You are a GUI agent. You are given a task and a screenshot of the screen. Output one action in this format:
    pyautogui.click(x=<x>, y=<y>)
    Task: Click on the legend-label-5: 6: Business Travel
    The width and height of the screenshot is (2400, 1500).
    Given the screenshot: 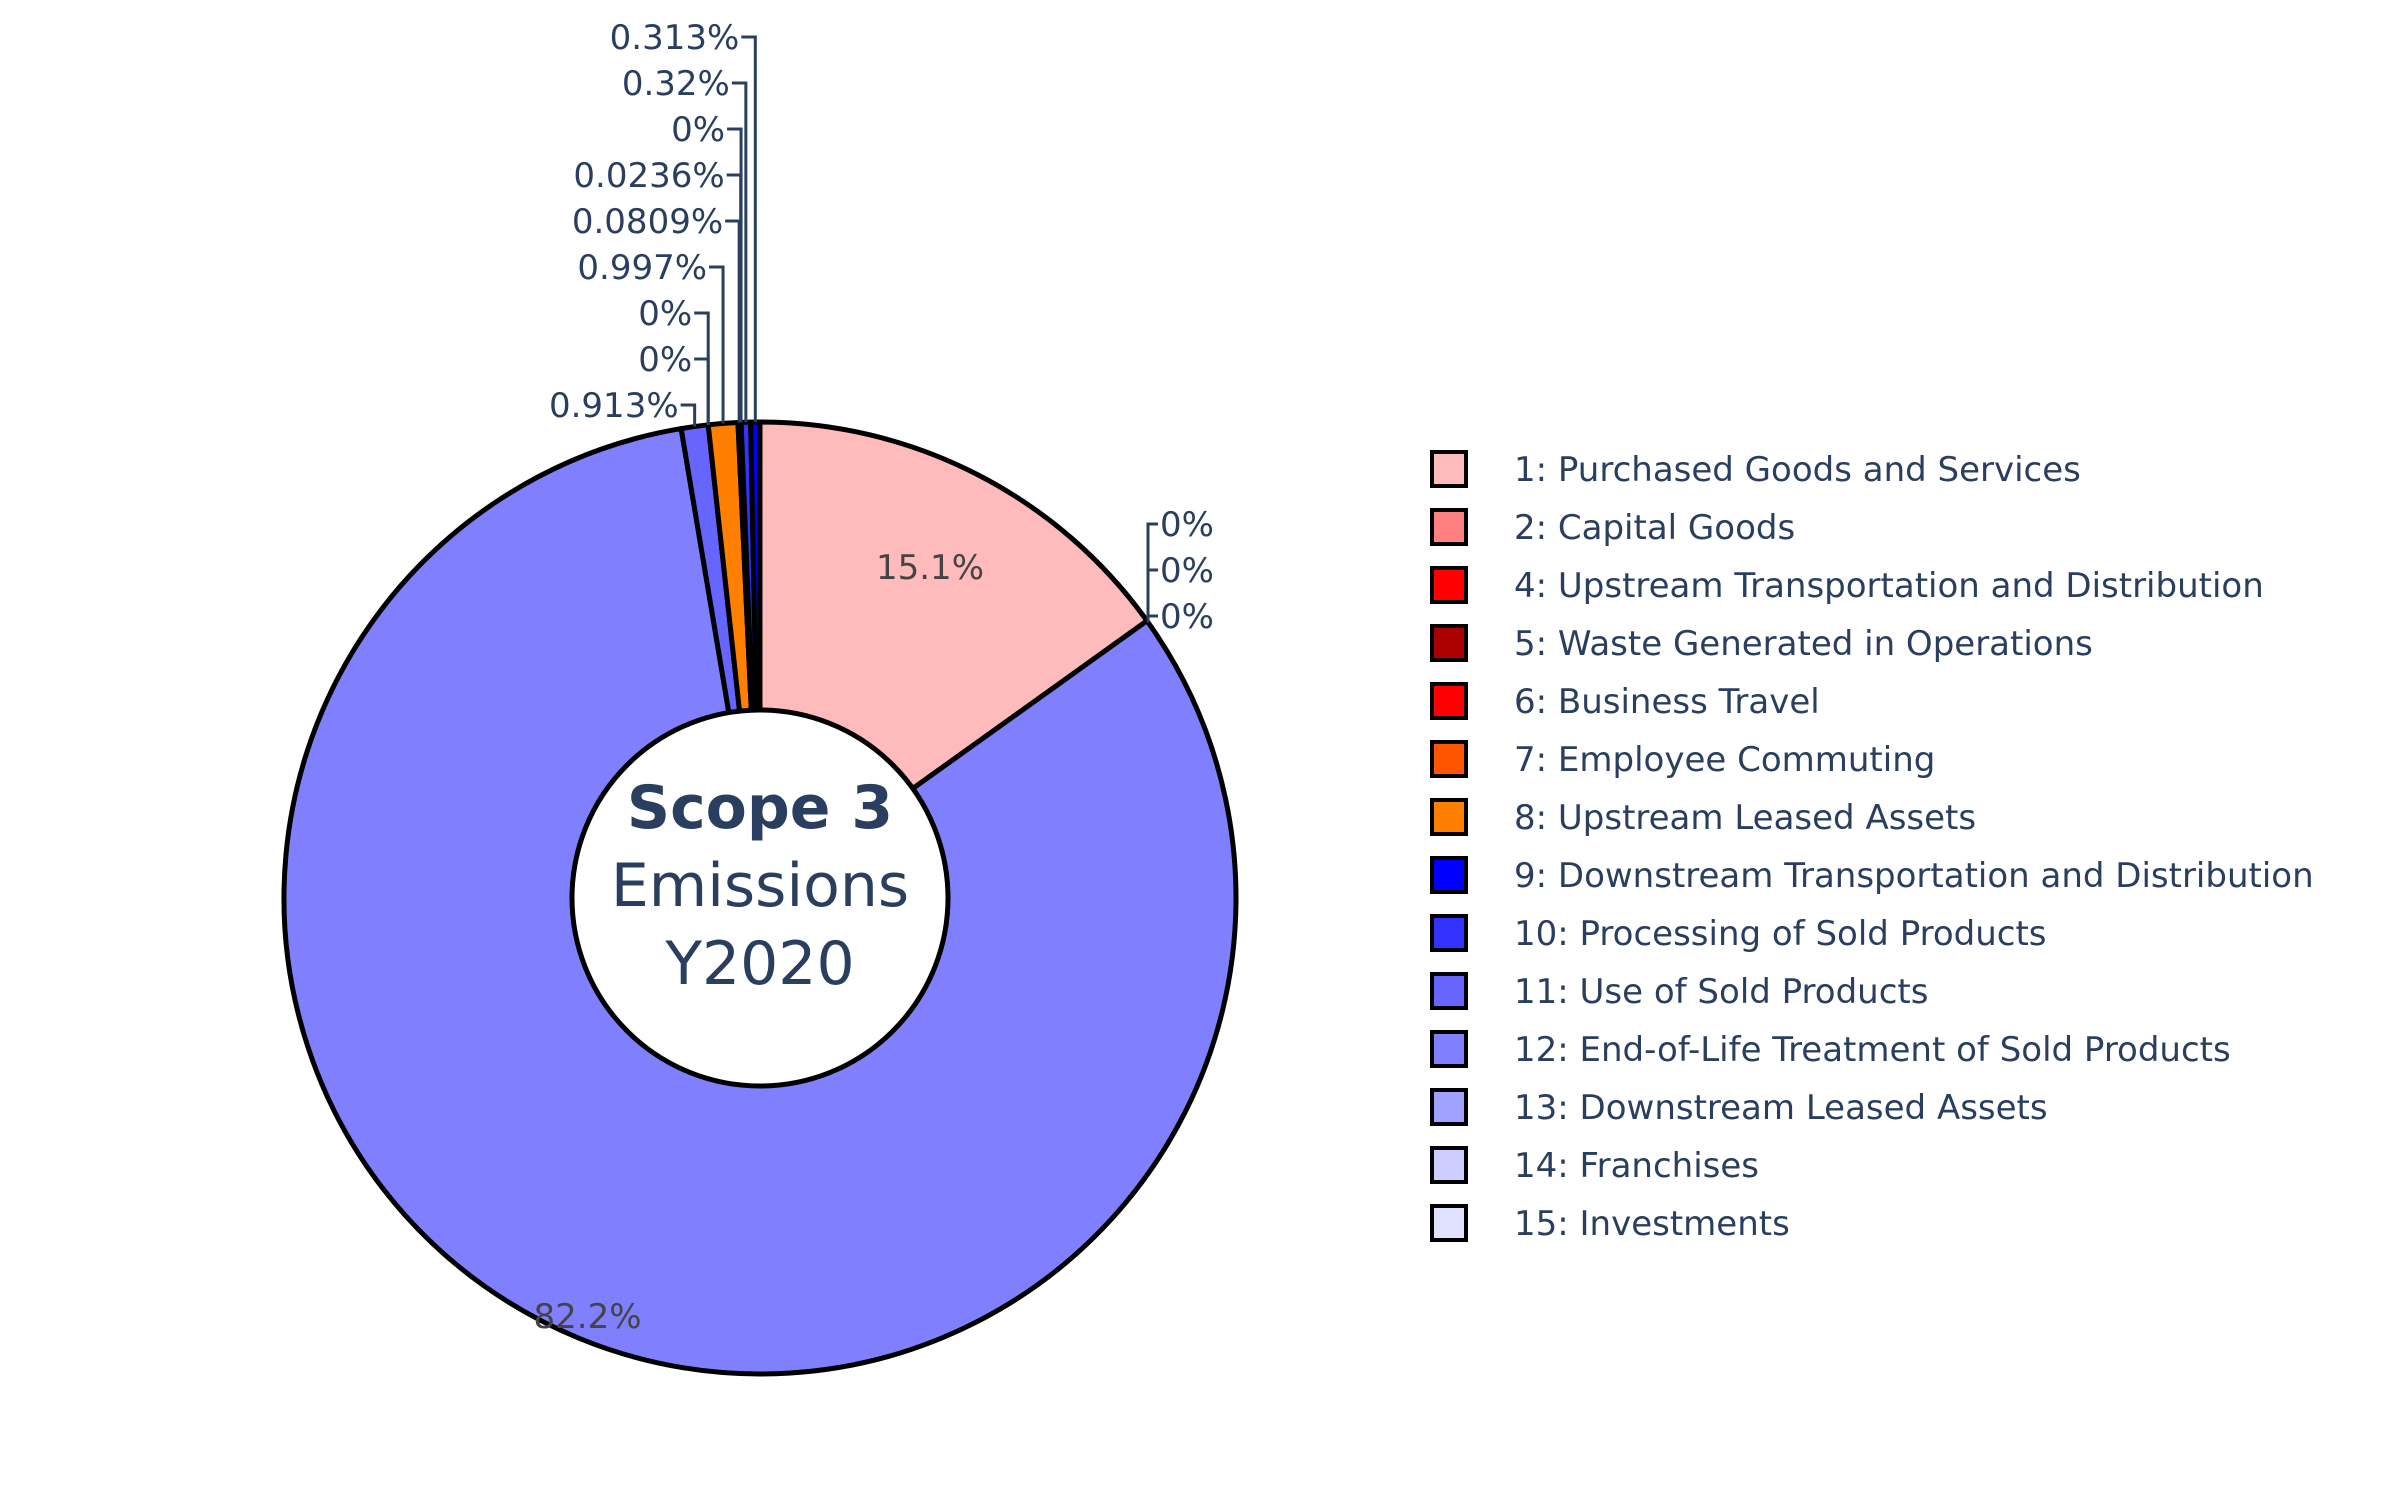 What is the action you would take?
    pyautogui.click(x=1667, y=702)
    